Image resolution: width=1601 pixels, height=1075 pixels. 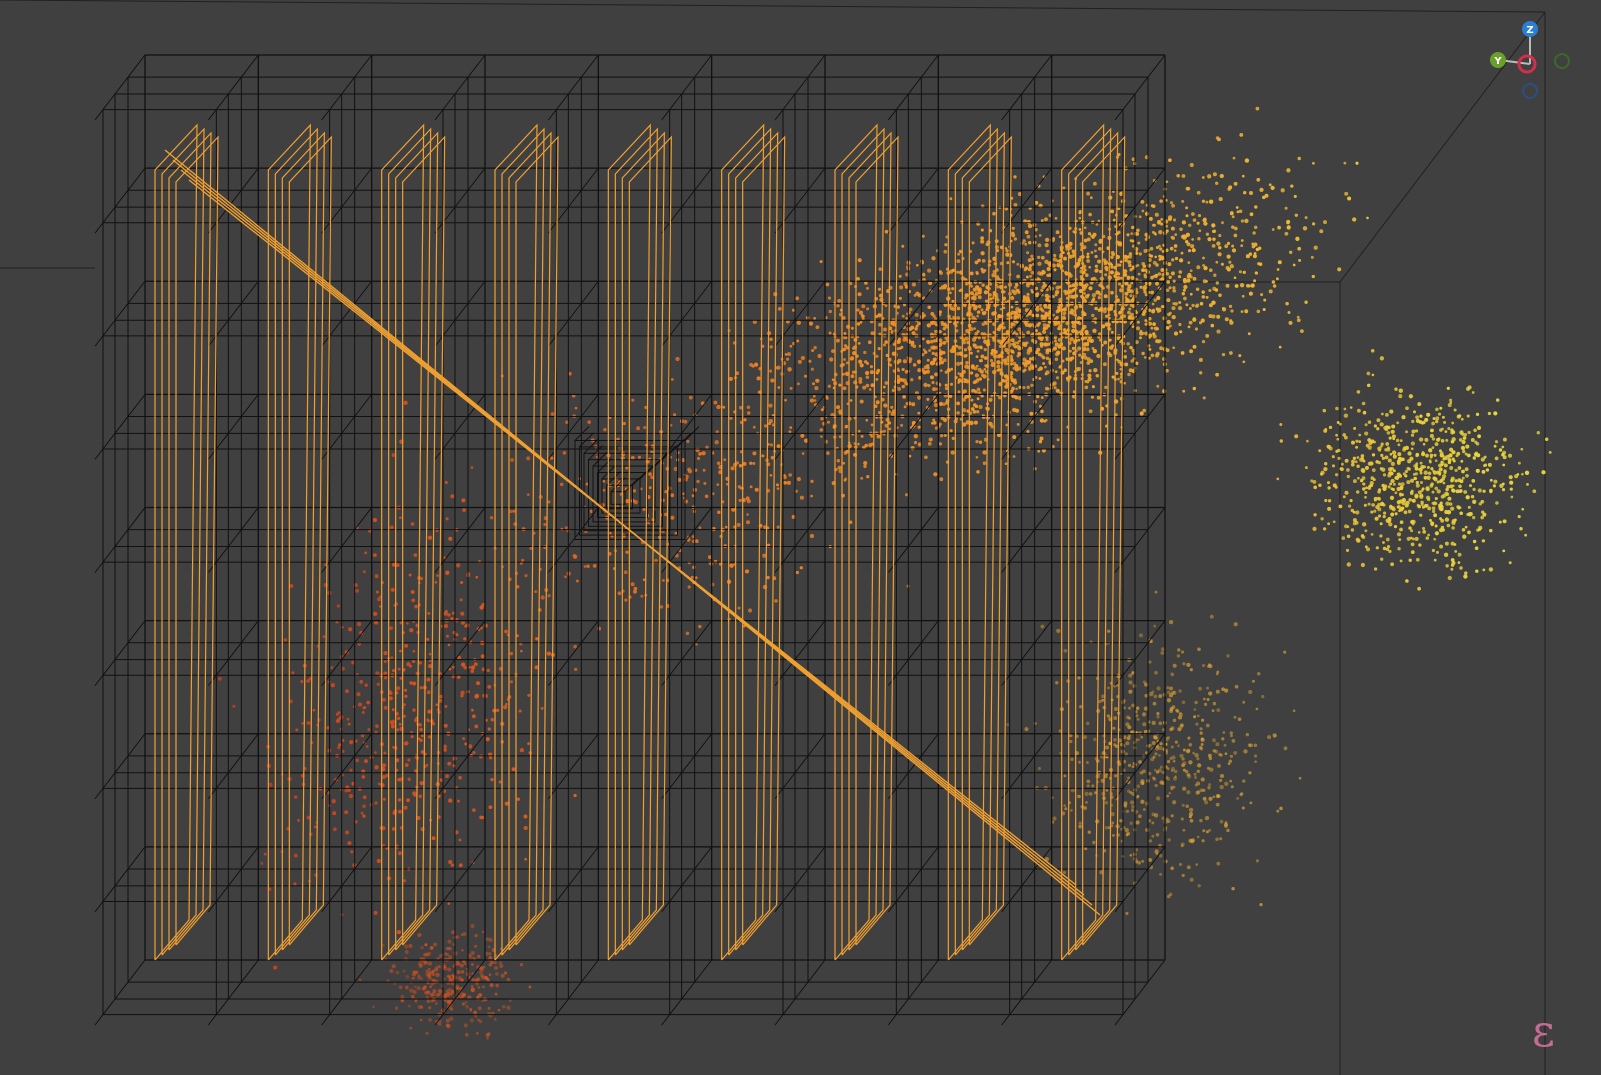 What do you see at coordinates (1530, 66) in the screenshot?
I see `axis-gizmo: Z Y` at bounding box center [1530, 66].